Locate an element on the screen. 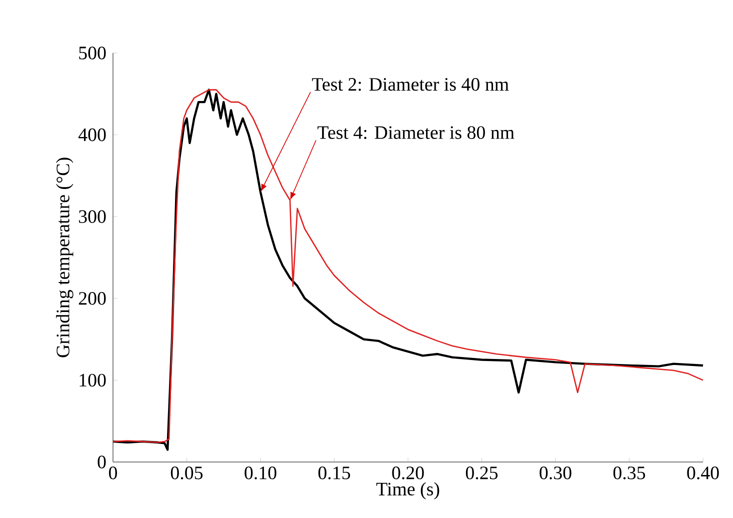 Image resolution: width=733 pixels, height=518 pixels. x-tick-label: 0.10 is located at coordinates (260, 473).